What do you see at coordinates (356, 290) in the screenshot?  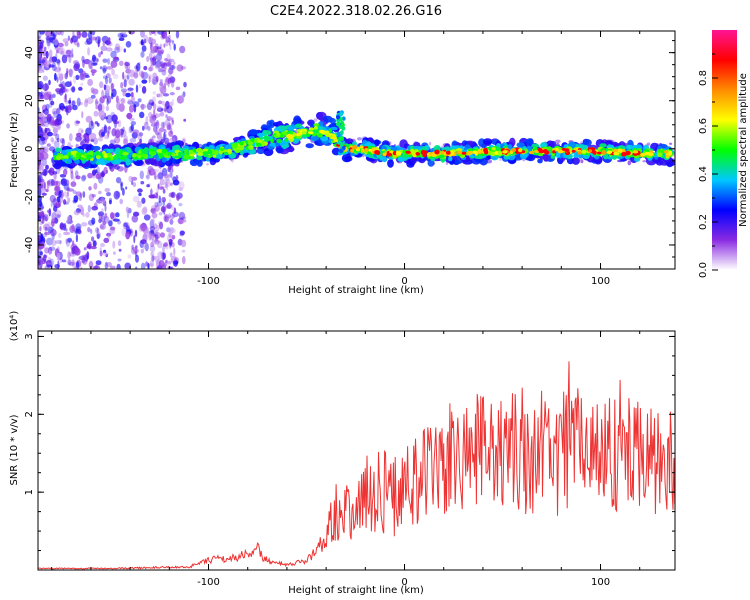 I see `spectrogram-x-label: Height of straight line (km)` at bounding box center [356, 290].